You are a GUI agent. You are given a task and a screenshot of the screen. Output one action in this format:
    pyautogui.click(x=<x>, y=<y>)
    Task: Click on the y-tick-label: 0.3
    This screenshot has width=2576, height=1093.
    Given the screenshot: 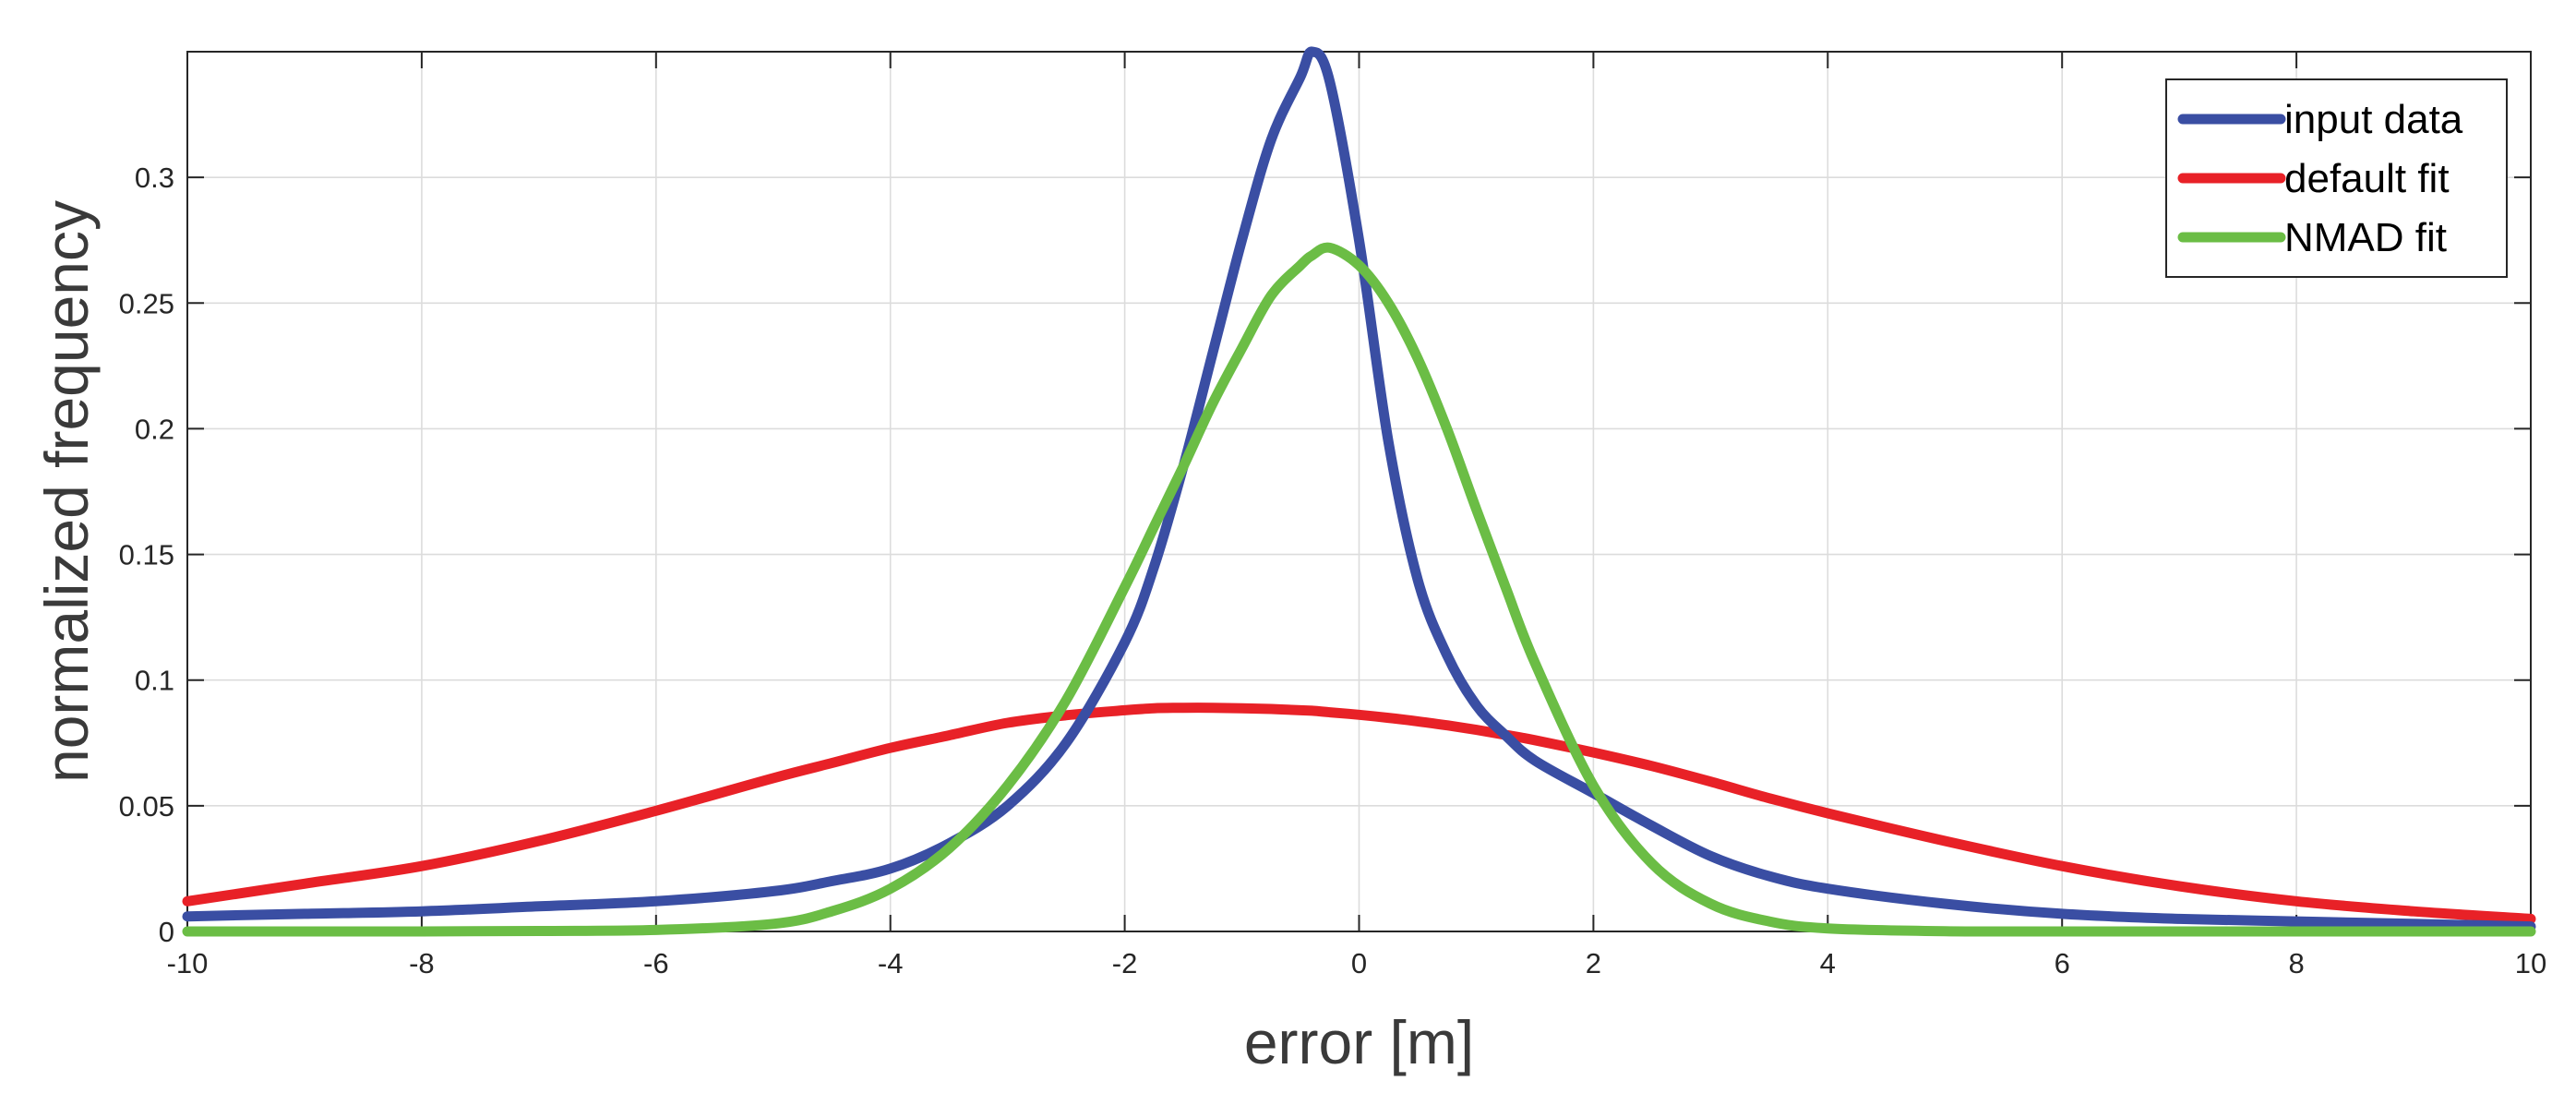 What is the action you would take?
    pyautogui.click(x=154, y=178)
    